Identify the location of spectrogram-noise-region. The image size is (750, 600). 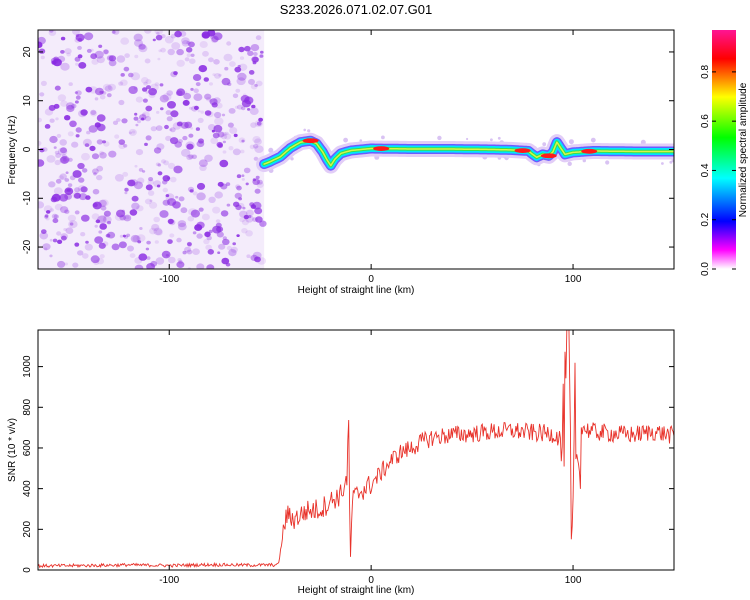
(152, 149).